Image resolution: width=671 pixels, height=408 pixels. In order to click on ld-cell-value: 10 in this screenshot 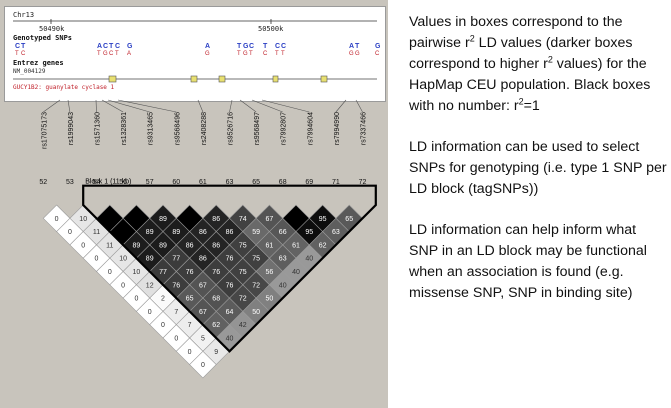, I will do `click(137, 272)`.